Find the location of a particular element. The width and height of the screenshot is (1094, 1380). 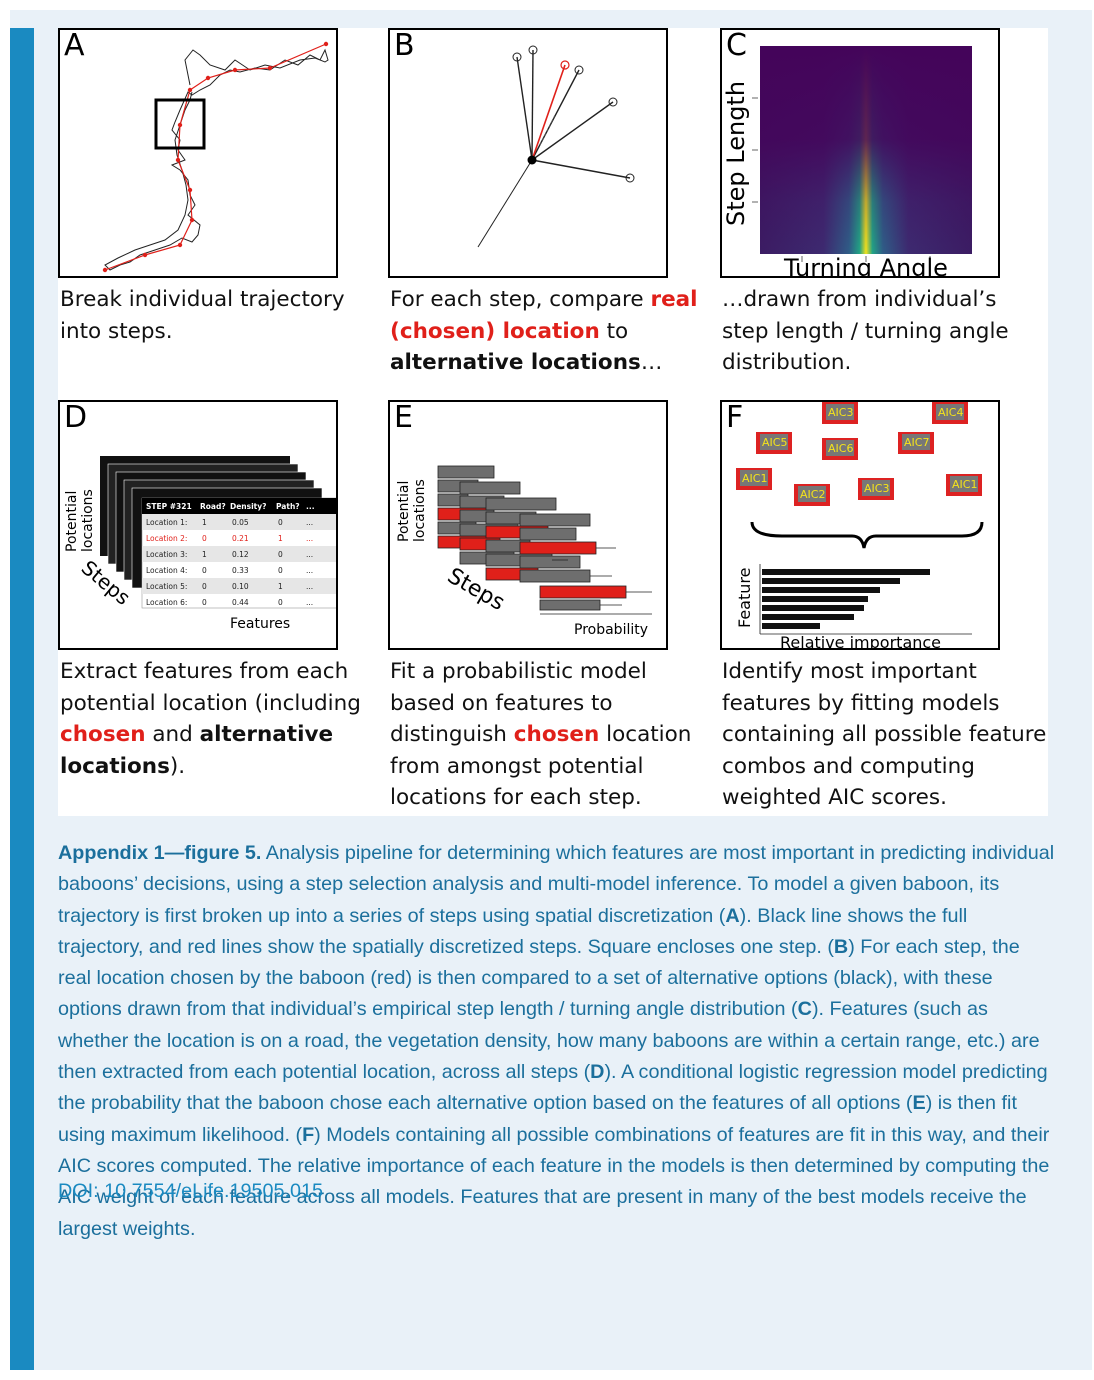

figure-accent-bar is located at coordinates (22, 699).